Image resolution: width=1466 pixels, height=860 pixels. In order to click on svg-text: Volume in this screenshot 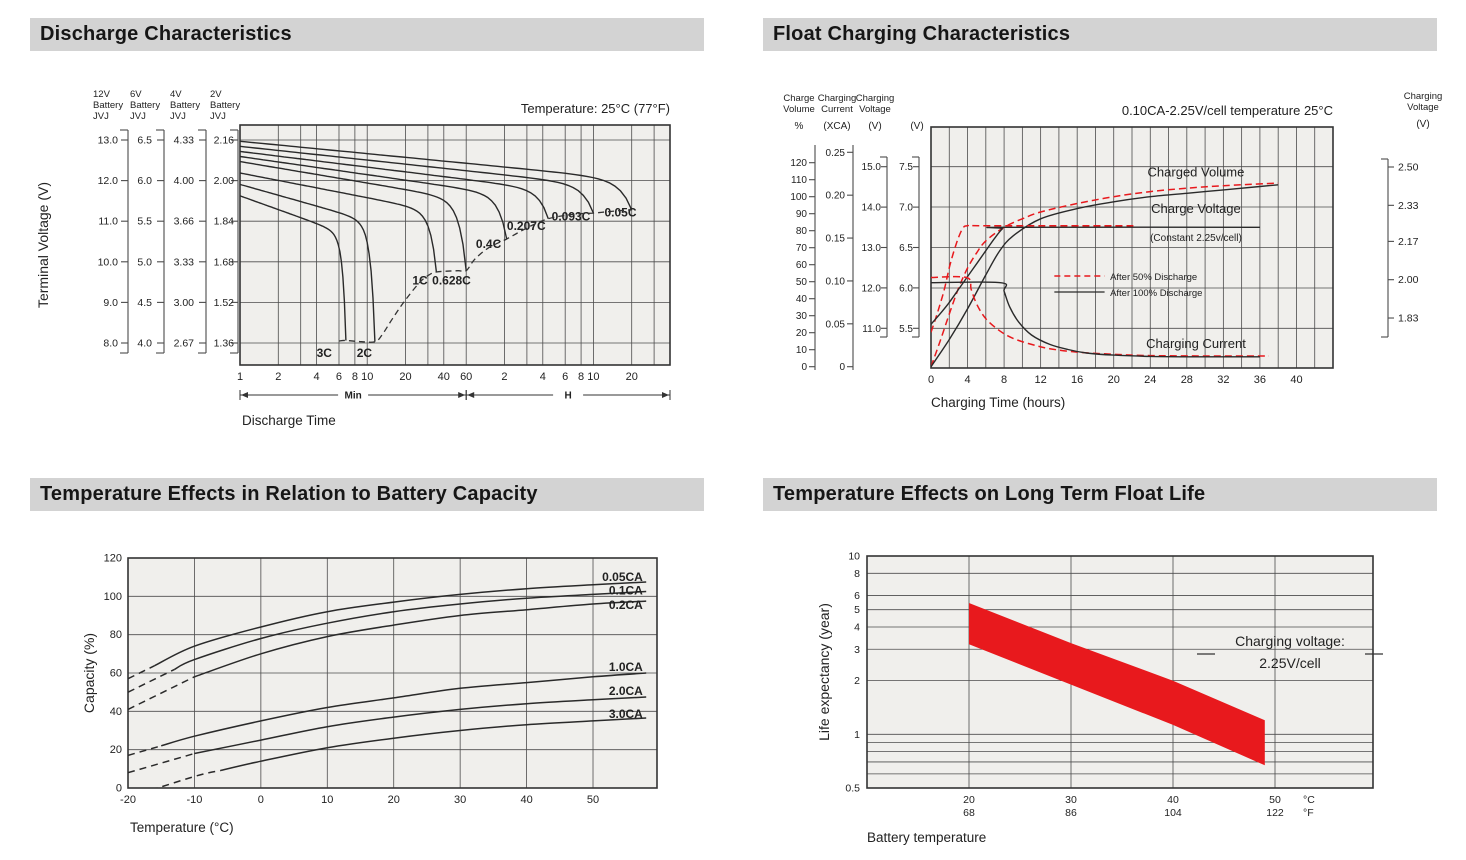, I will do `click(799, 109)`.